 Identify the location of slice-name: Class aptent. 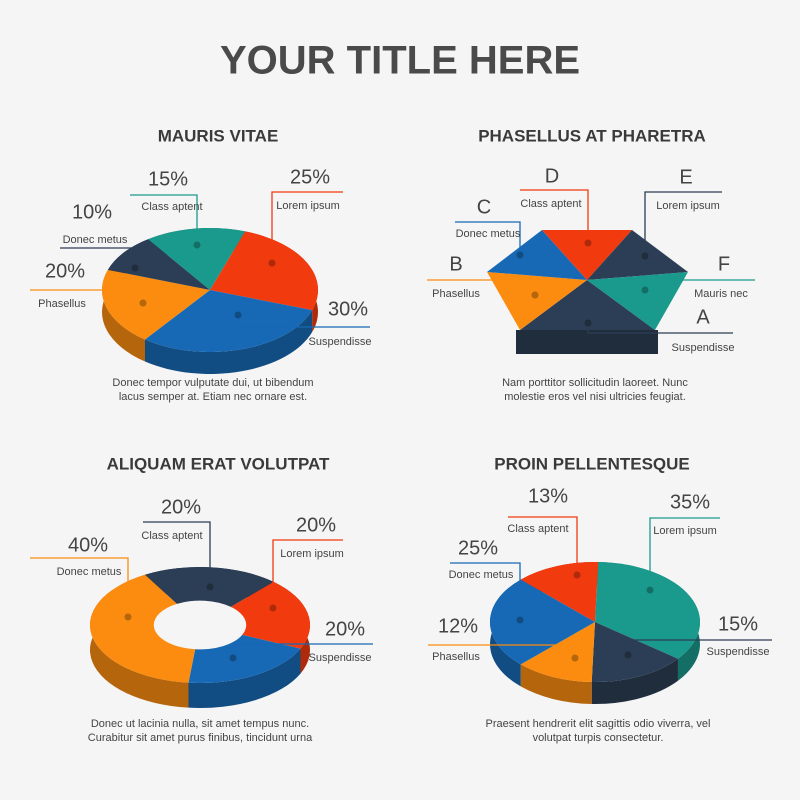
(537, 529).